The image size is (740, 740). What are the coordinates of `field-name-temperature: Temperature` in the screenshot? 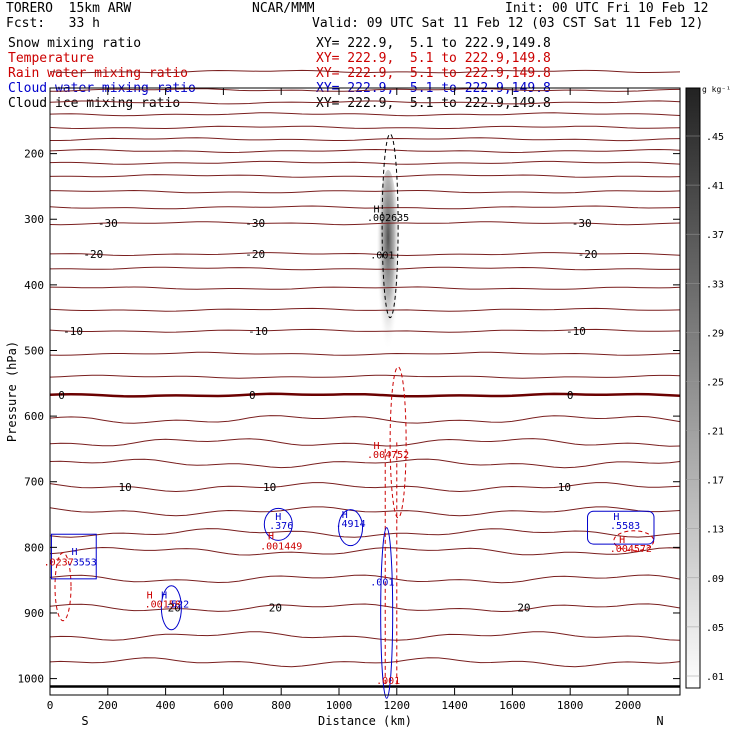 It's located at (51, 58).